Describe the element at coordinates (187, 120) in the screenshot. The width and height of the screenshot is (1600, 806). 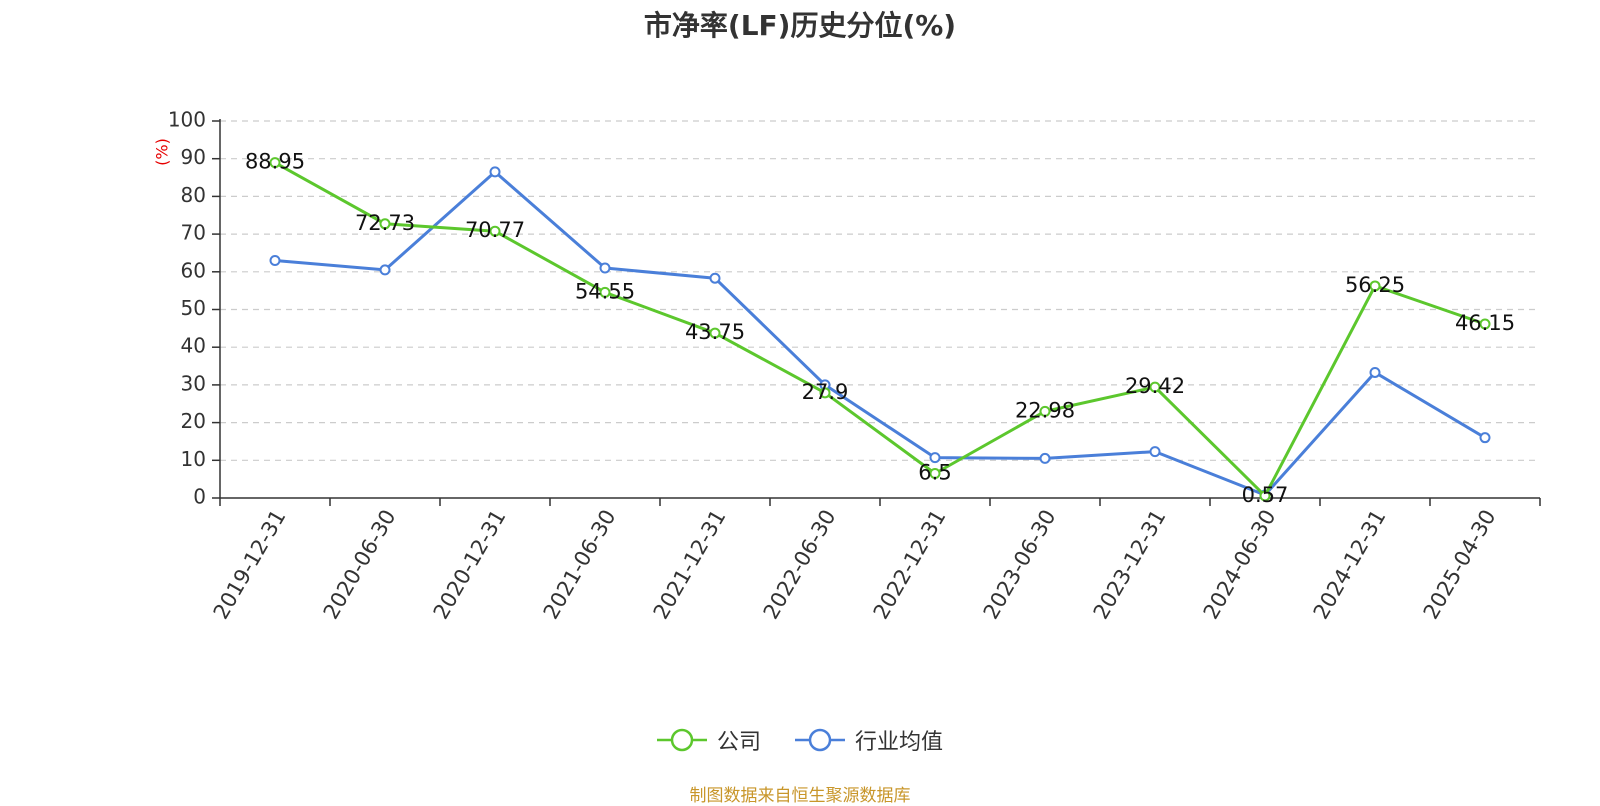
I see `y-tick-label: 100` at that location.